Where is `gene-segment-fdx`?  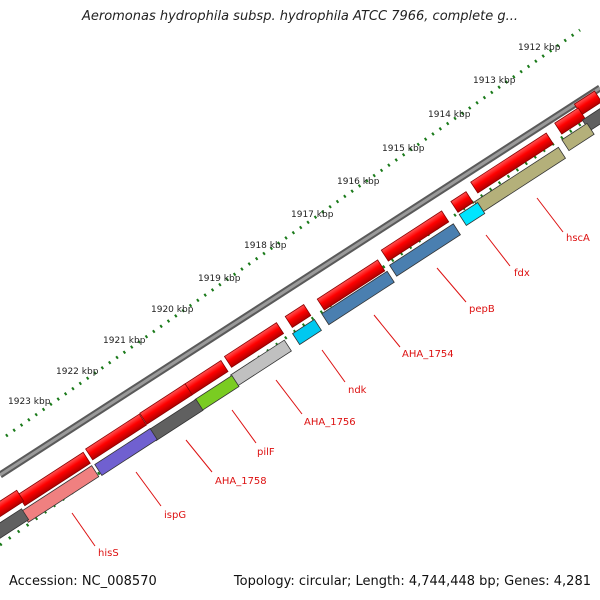 gene-segment-fdx is located at coordinates (472, 214).